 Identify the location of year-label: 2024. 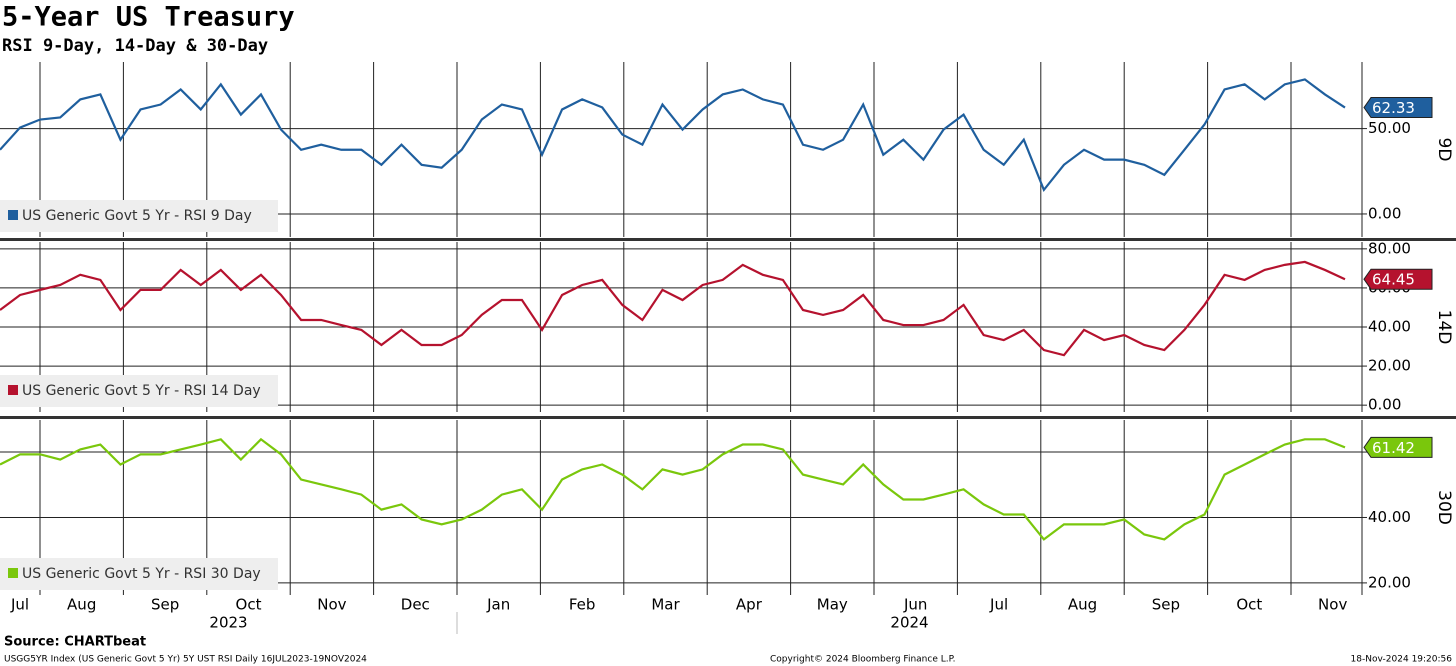
(909, 623).